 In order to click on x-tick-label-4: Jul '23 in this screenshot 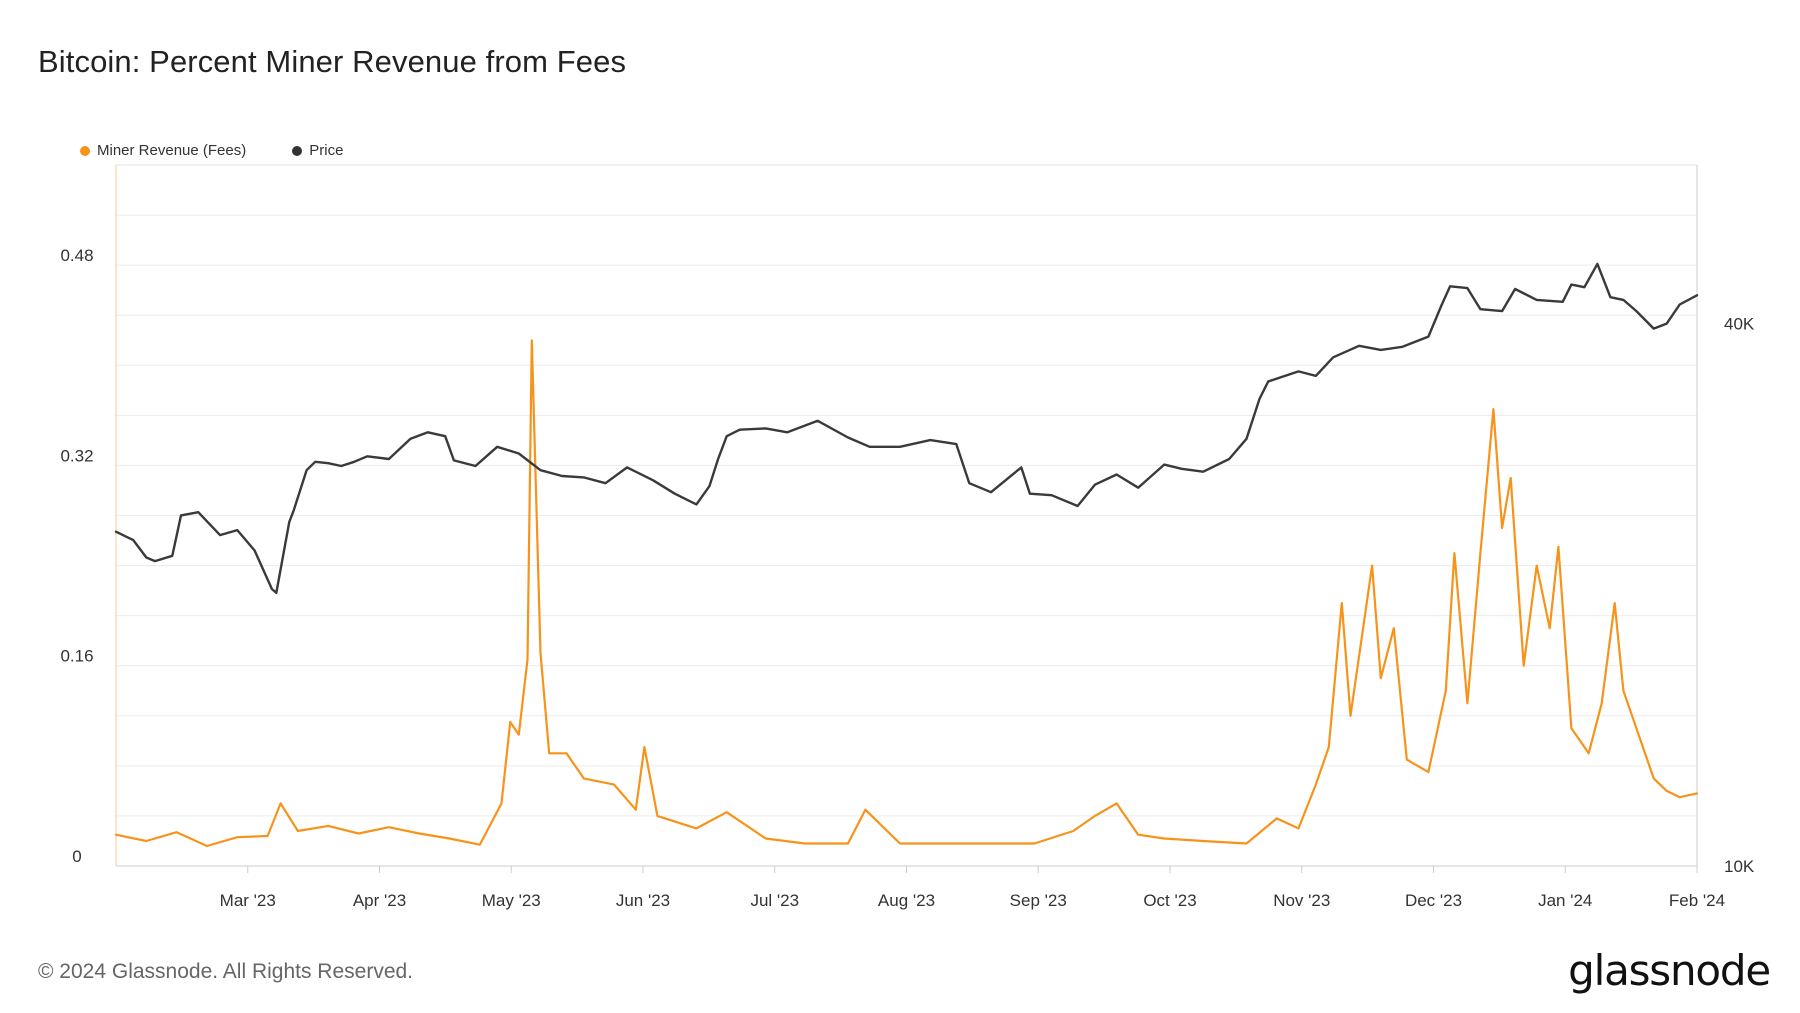, I will do `click(774, 900)`.